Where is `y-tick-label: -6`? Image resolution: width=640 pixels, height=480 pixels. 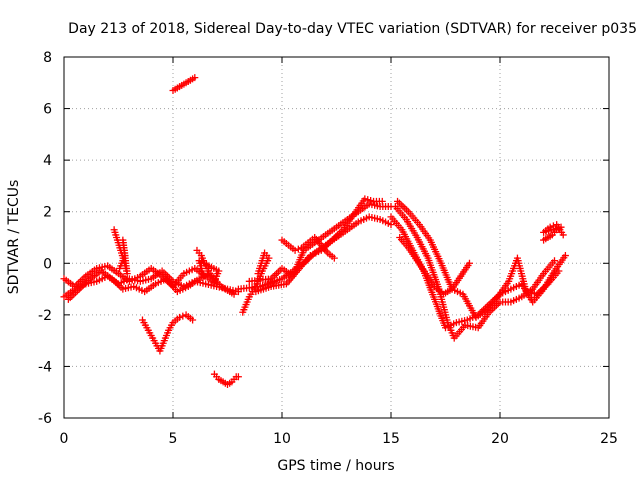 y-tick-label: -6 is located at coordinates (45, 419).